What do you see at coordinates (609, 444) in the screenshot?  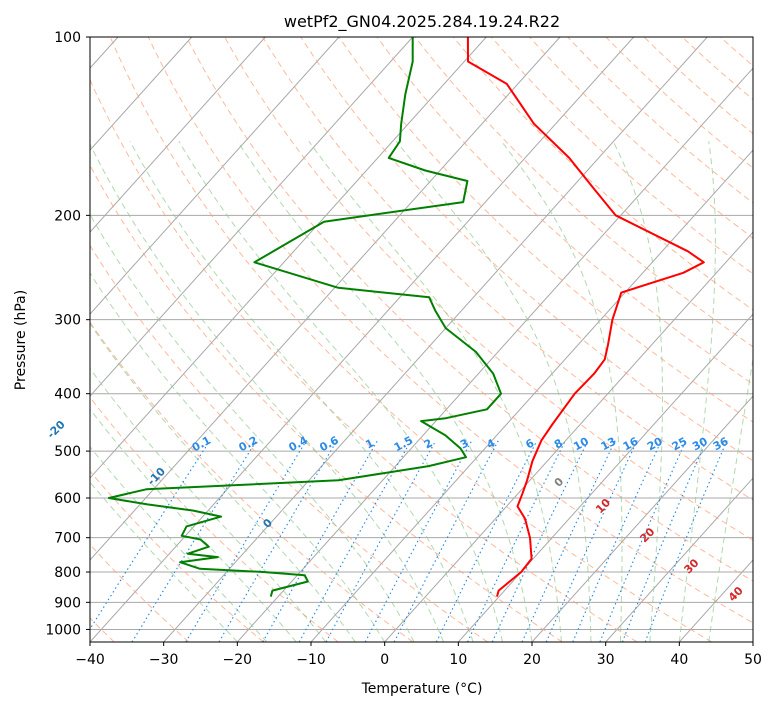 I see `mixing-ratio-label: 13` at bounding box center [609, 444].